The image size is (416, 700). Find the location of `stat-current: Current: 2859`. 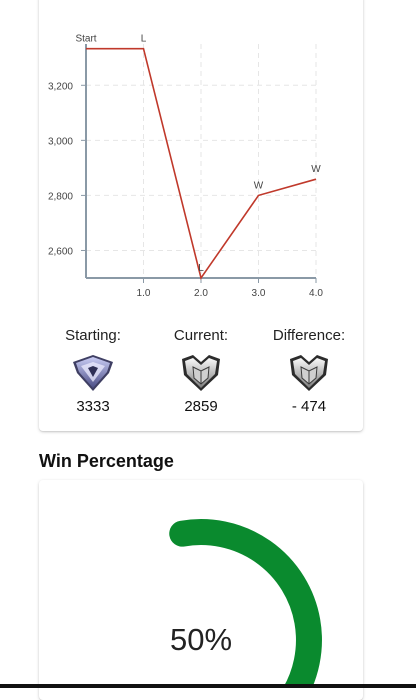

stat-current: Current: 2859 is located at coordinates (201, 371).